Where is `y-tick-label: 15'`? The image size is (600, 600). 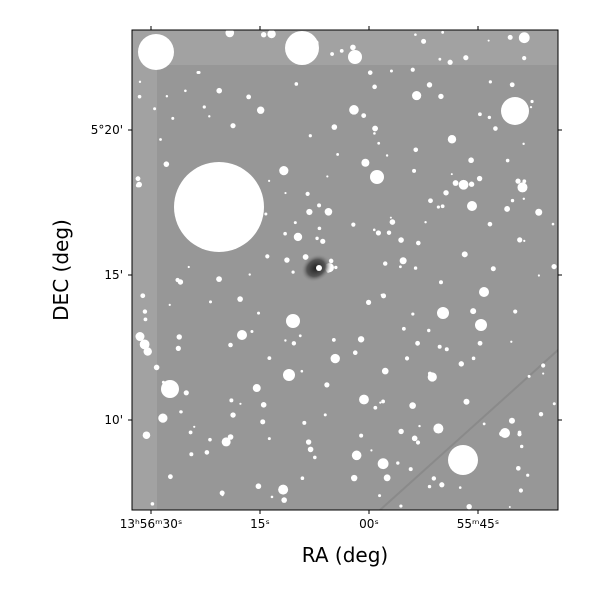 y-tick-label: 15' is located at coordinates (113, 275).